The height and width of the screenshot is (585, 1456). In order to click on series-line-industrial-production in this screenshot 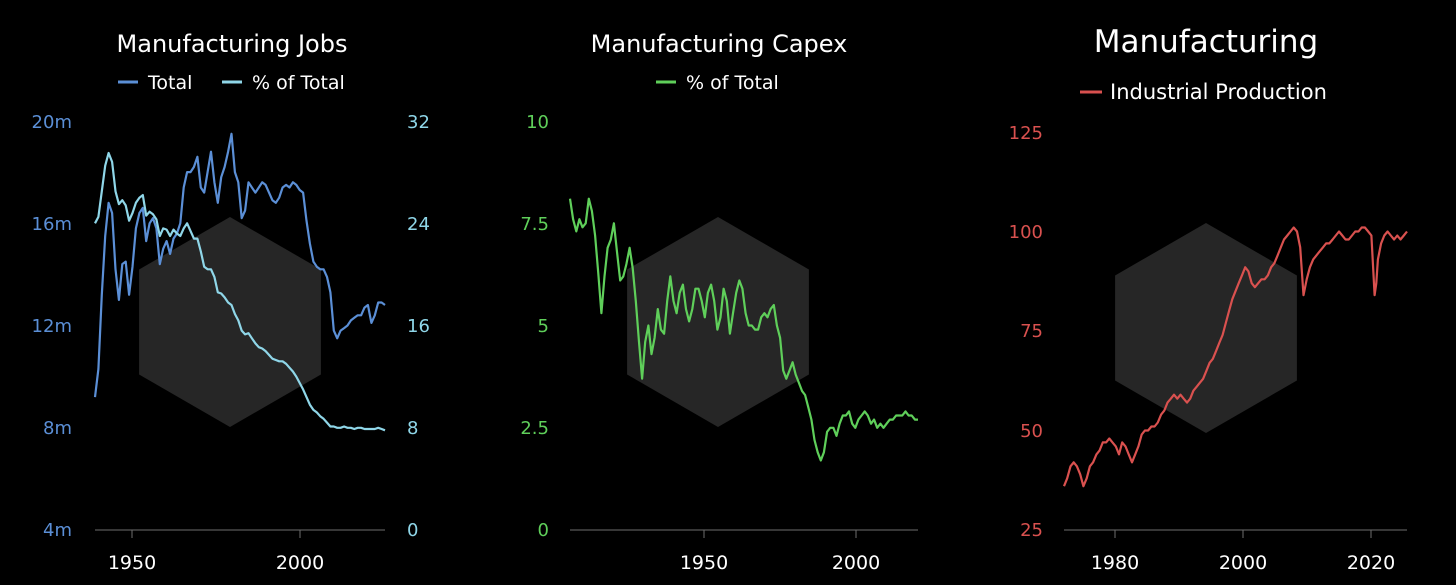, I will do `click(1235, 357)`.